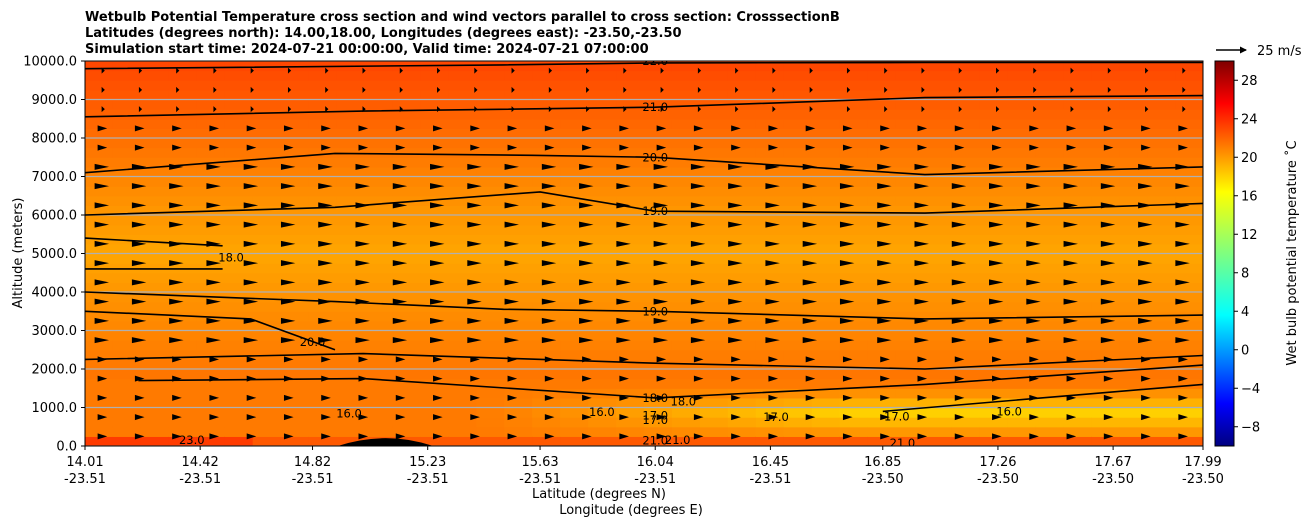 This screenshot has width=1311, height=526. Describe the element at coordinates (655, 311) in the screenshot. I see `contour-label: 19.0` at that location.